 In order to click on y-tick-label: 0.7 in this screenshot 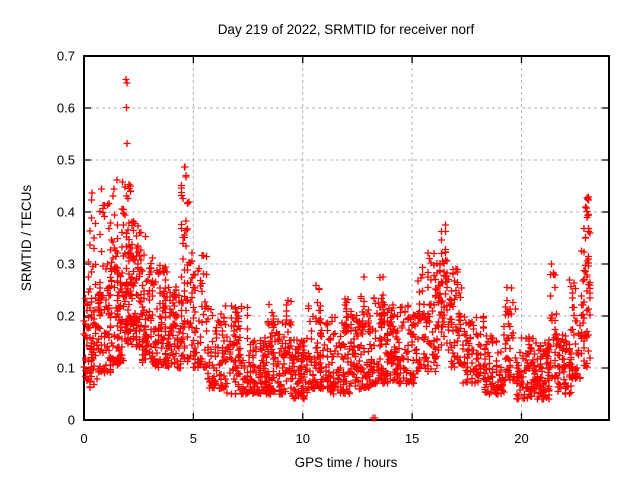, I will do `click(66, 56)`.